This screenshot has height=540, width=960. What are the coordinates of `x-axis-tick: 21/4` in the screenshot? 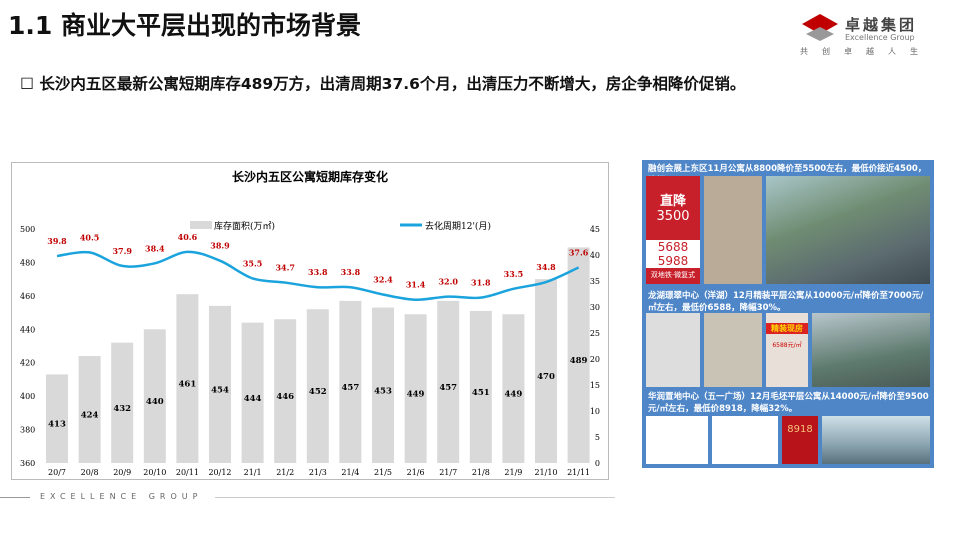 It's located at (350, 472).